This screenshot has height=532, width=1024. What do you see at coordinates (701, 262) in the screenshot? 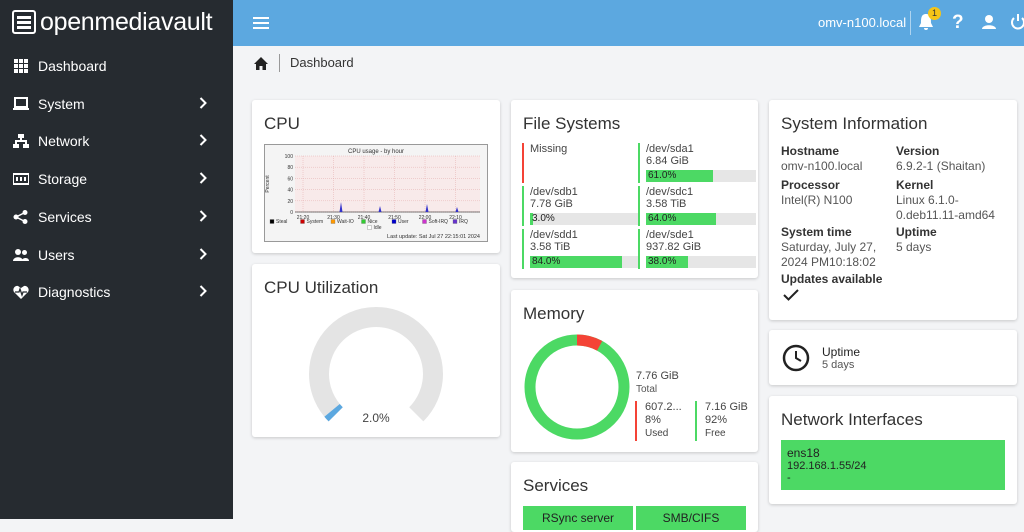
I see `usage-bar: 38.0%` at bounding box center [701, 262].